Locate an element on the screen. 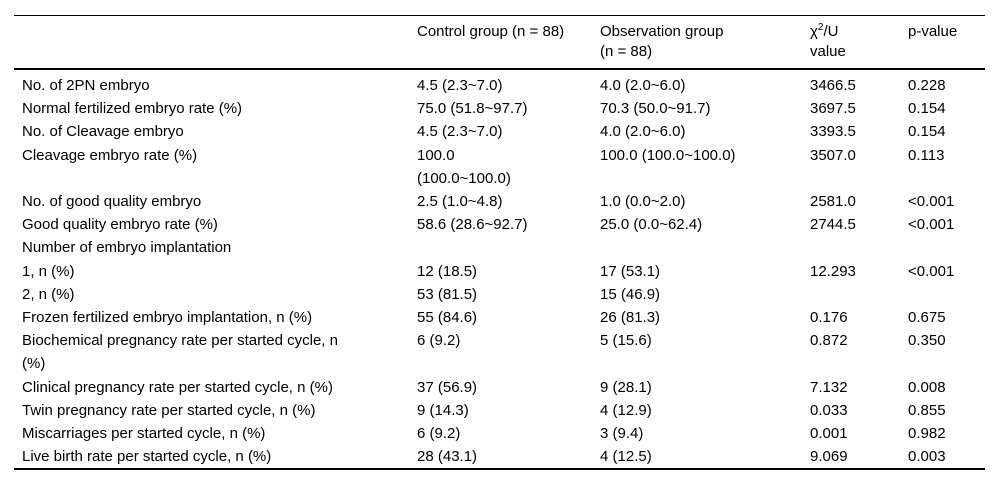 This screenshot has width=1000, height=493. row-label: Normal fertilized embryo rate (%) is located at coordinates (132, 109).